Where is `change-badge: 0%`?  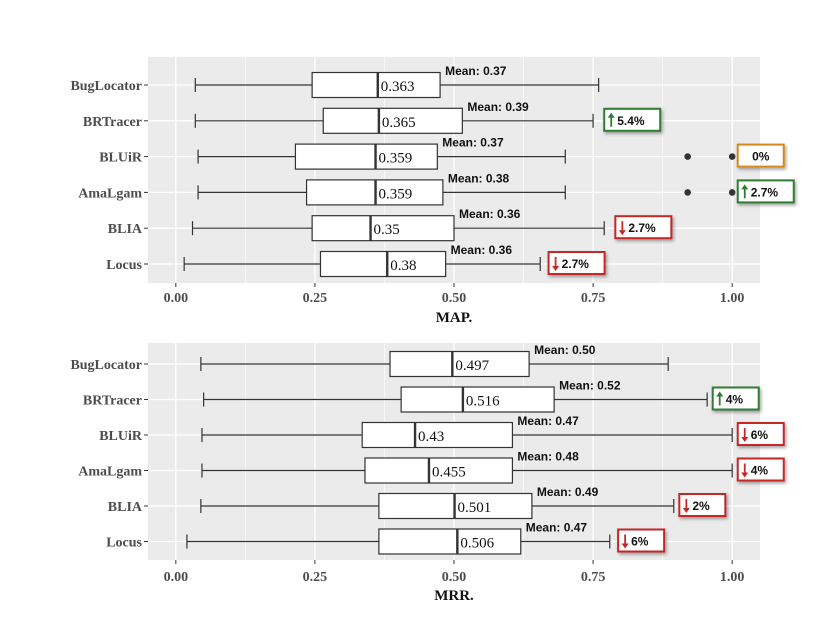 change-badge: 0% is located at coordinates (760, 155).